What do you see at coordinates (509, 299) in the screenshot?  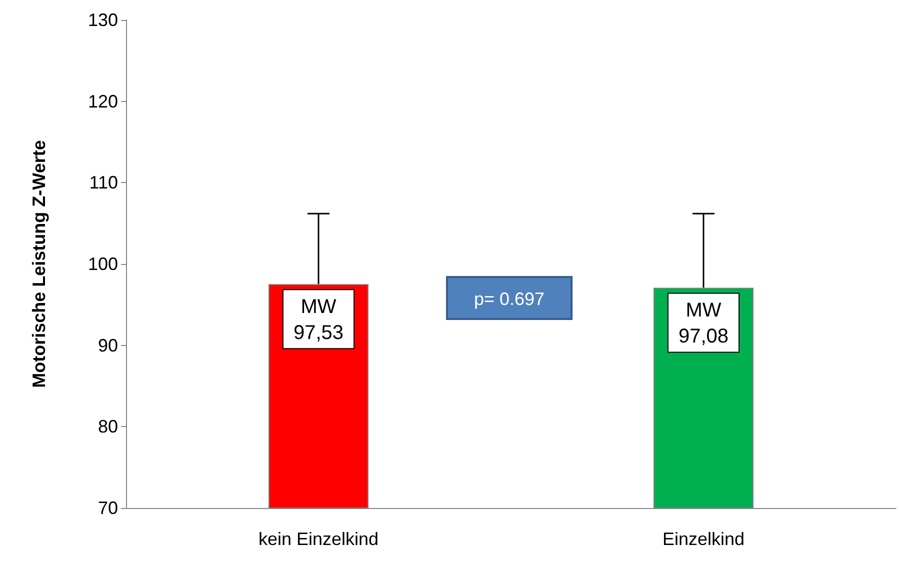 I see `annotation: p= 0.697` at bounding box center [509, 299].